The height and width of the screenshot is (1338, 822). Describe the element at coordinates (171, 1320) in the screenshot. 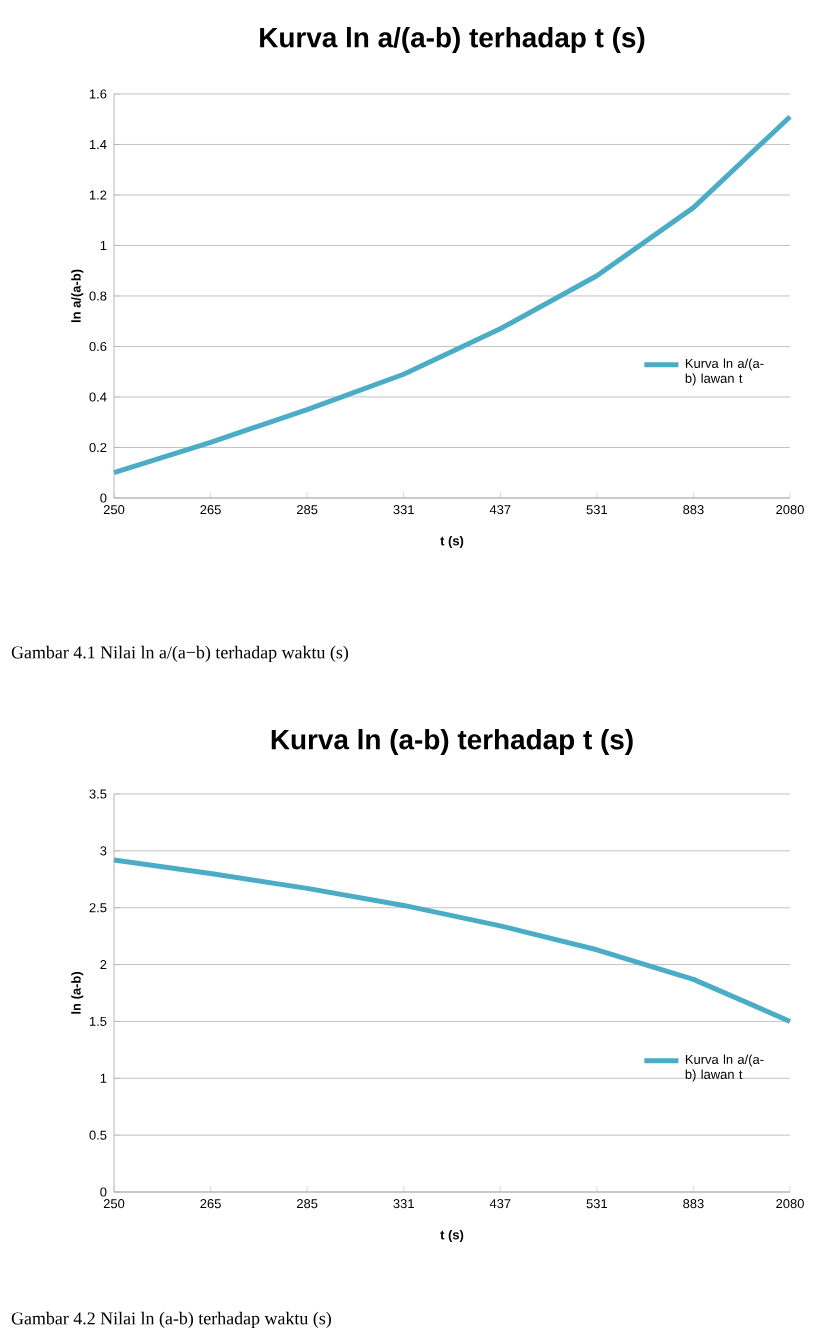

I see `text: Gambar 4.2 Nilai ln (a-b) terhadap waktu (s)` at that location.